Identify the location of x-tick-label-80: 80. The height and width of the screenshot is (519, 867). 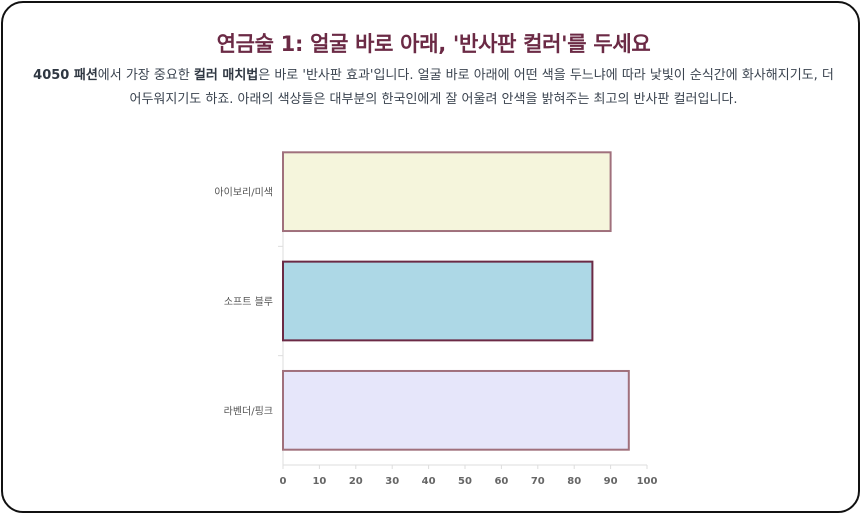
(574, 481).